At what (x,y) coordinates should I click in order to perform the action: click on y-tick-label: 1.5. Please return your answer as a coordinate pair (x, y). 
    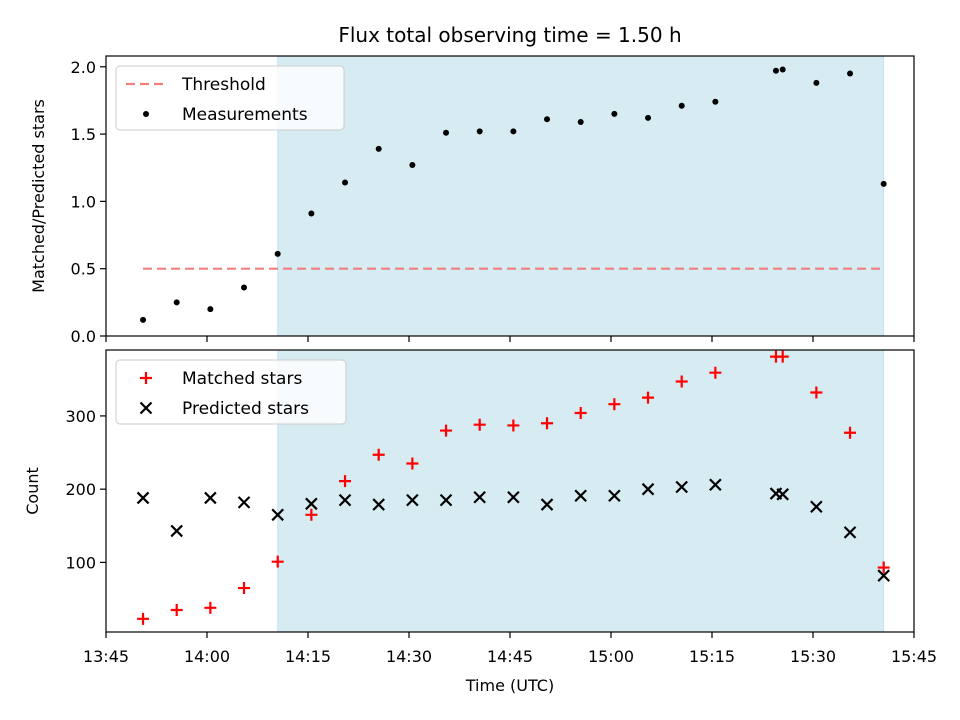
    Looking at the image, I should click on (83, 134).